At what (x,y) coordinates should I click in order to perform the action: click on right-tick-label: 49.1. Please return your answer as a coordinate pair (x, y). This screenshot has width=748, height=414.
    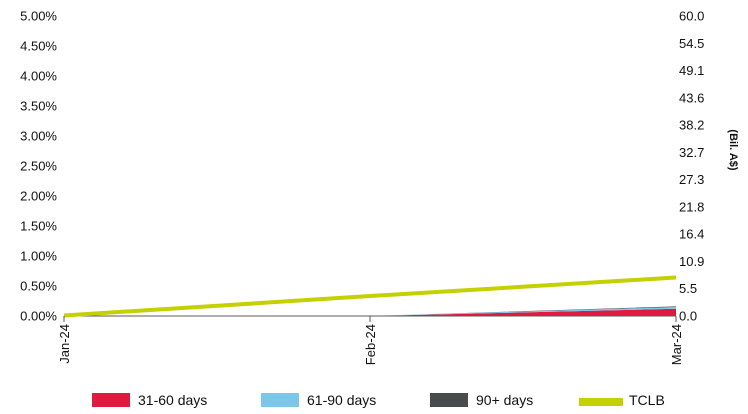
    Looking at the image, I should click on (691, 70).